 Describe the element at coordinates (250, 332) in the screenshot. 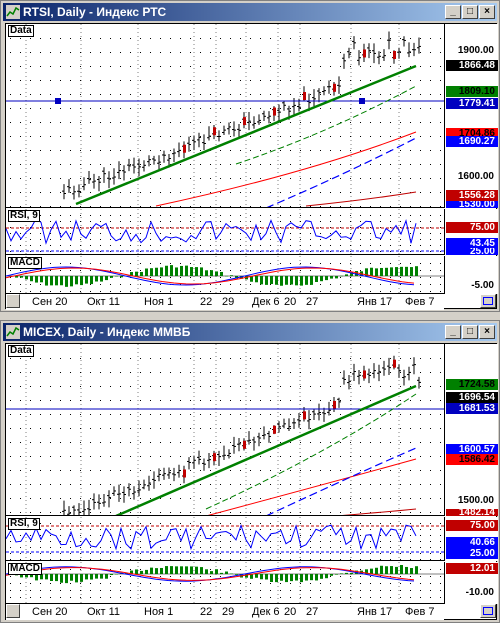

I see `title-bar: MICEX, Daily - Индекс ММВБ _ □ ×` at that location.